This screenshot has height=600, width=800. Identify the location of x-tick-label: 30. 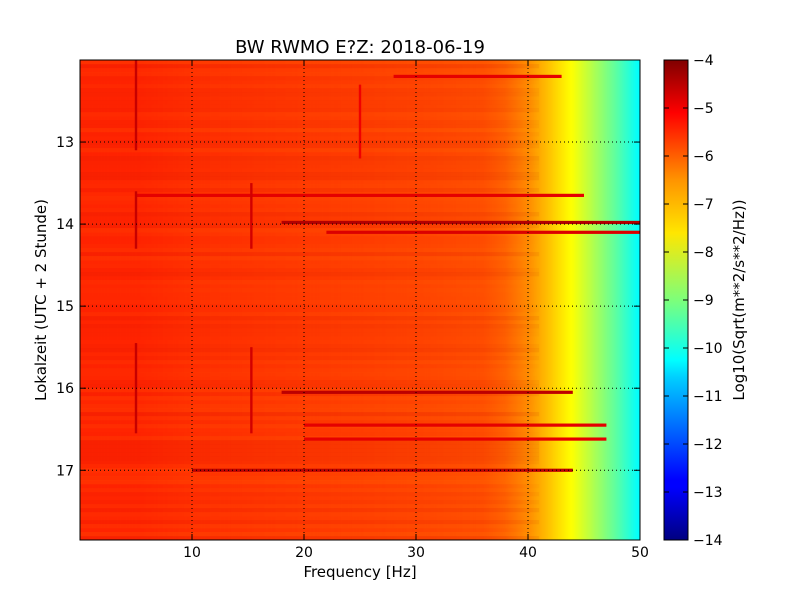
(416, 553).